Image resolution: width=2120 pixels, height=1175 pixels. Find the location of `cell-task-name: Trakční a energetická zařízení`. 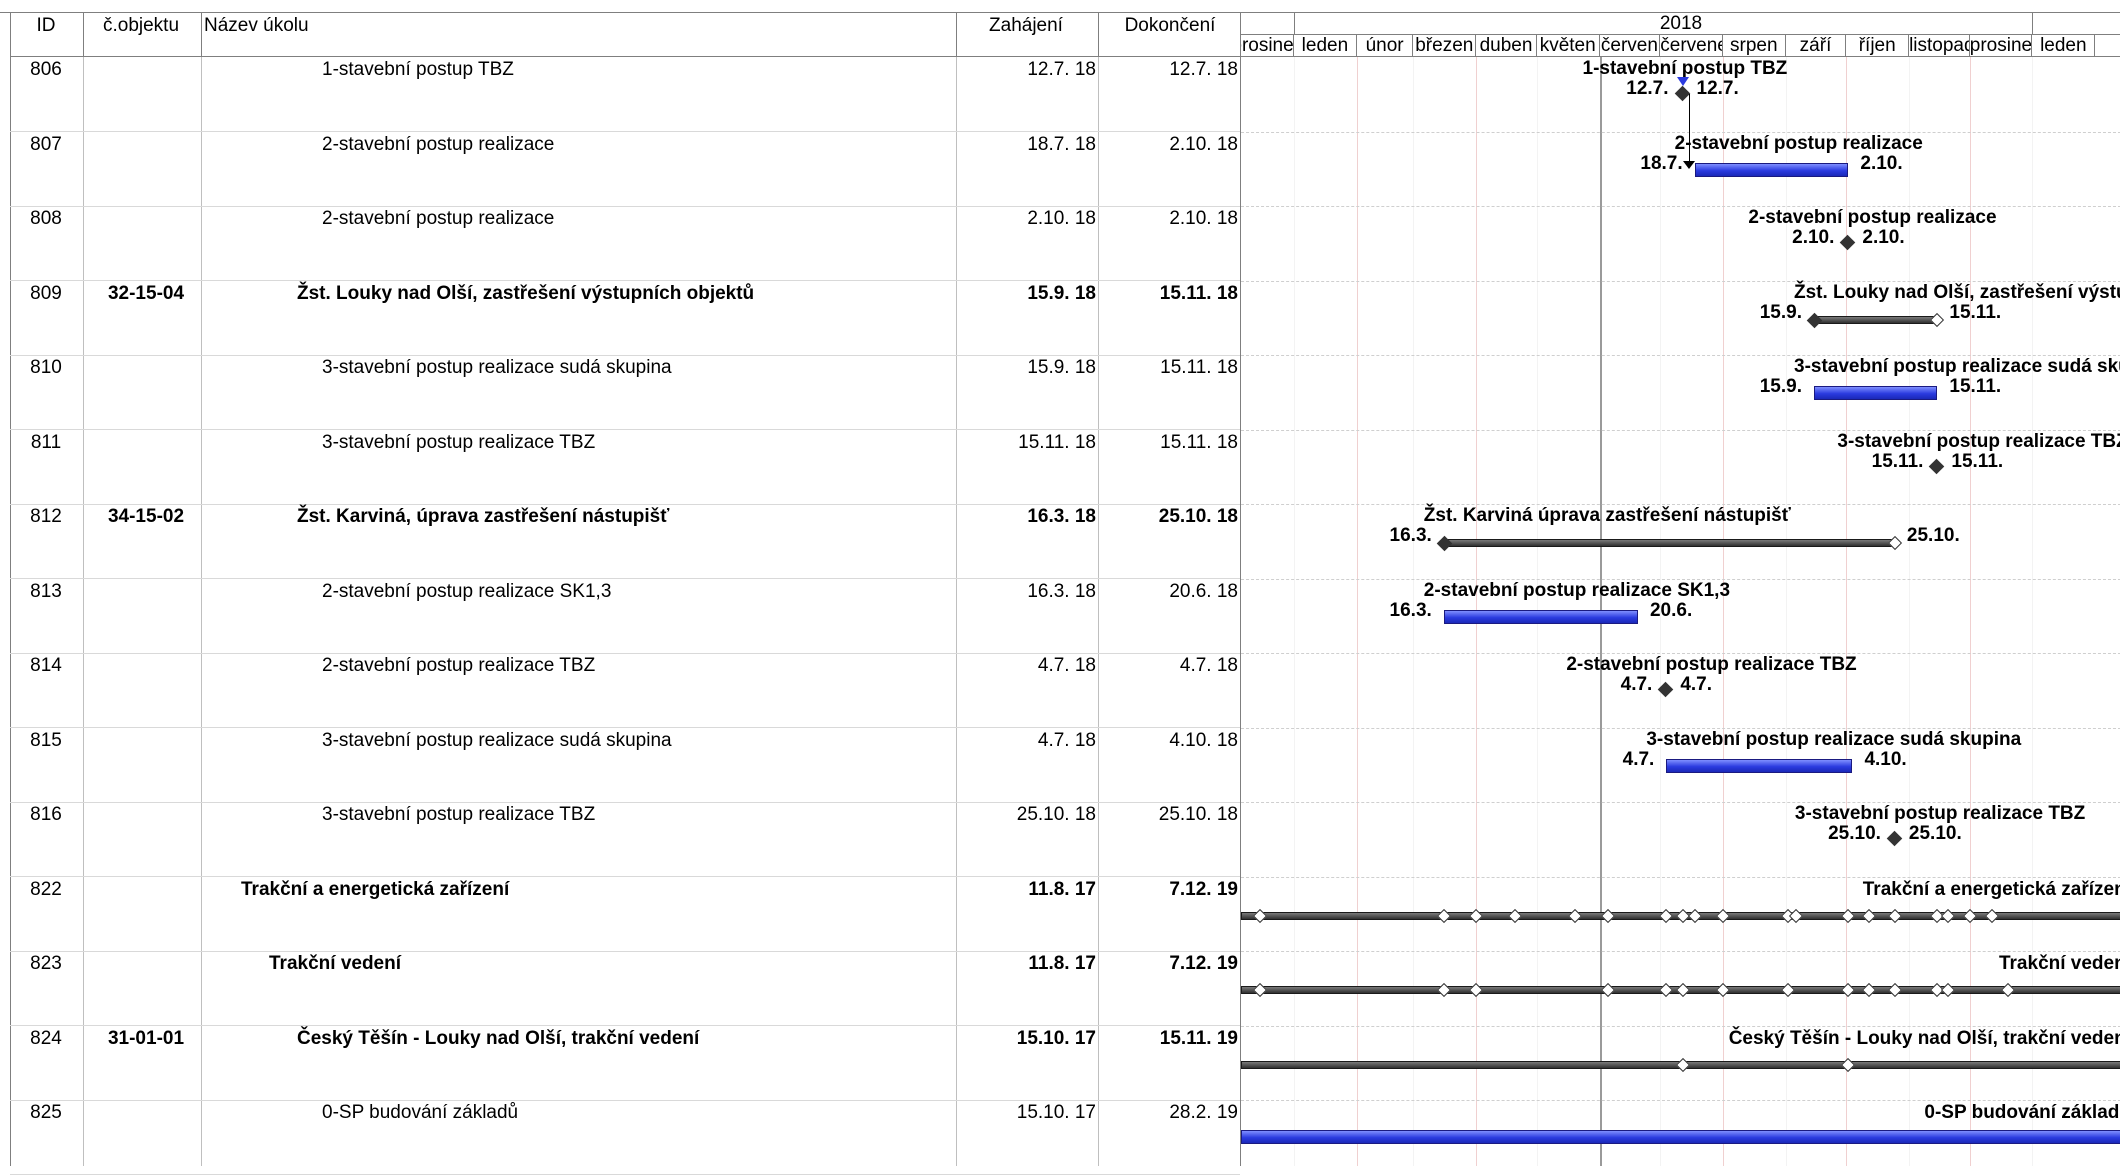

cell-task-name: Trakční a energetická zařízení is located at coordinates (375, 889).